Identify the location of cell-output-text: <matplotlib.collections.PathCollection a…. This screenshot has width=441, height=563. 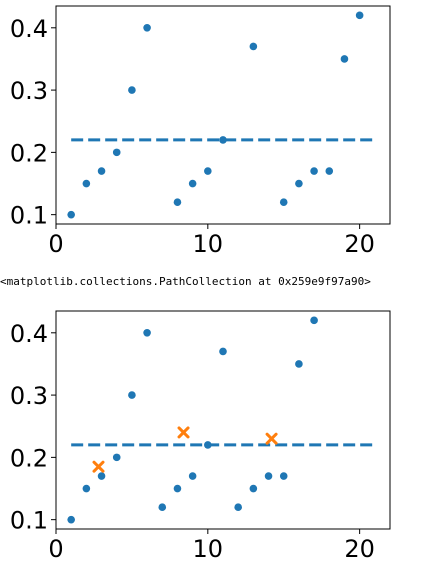
(185, 281).